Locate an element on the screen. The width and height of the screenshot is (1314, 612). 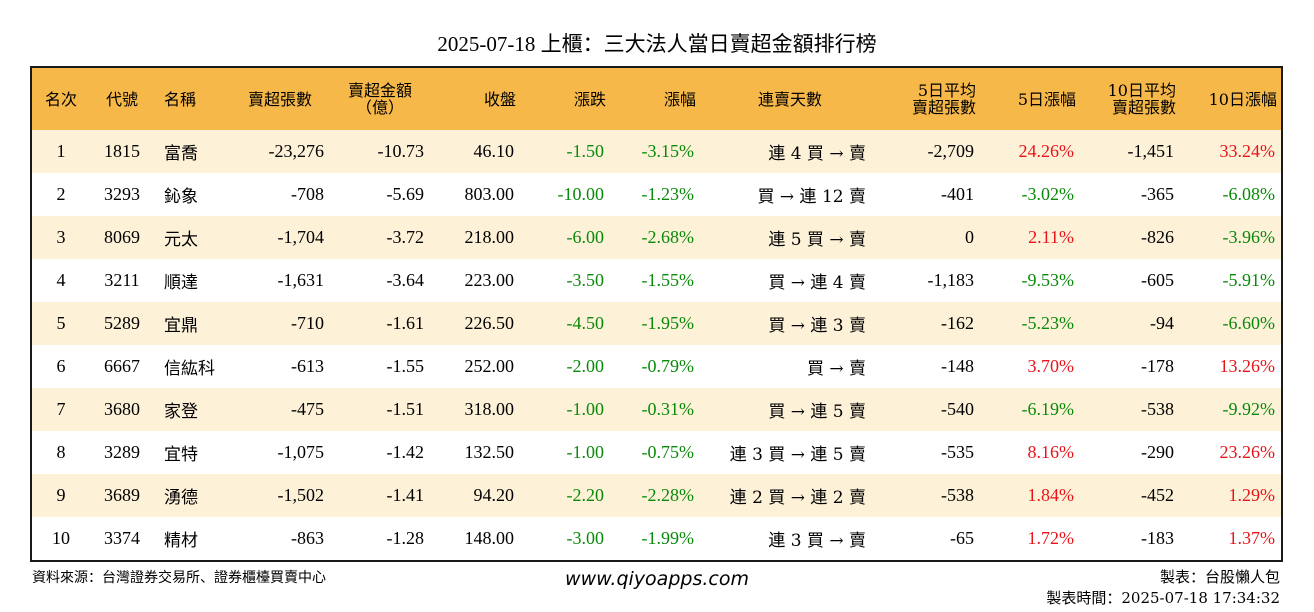
cell-pct10: -6.08% is located at coordinates (1249, 194).